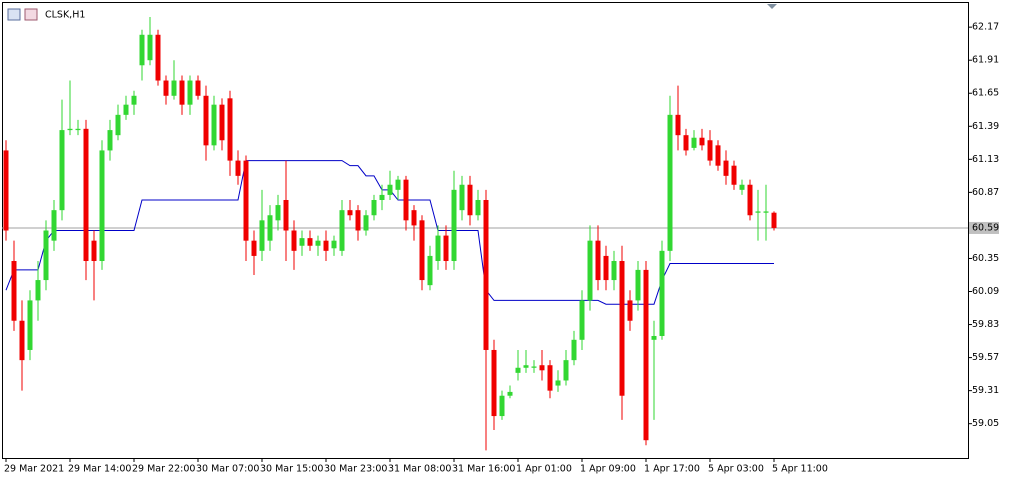 This screenshot has width=1013, height=479. I want to click on shift-marker, so click(772, 6).